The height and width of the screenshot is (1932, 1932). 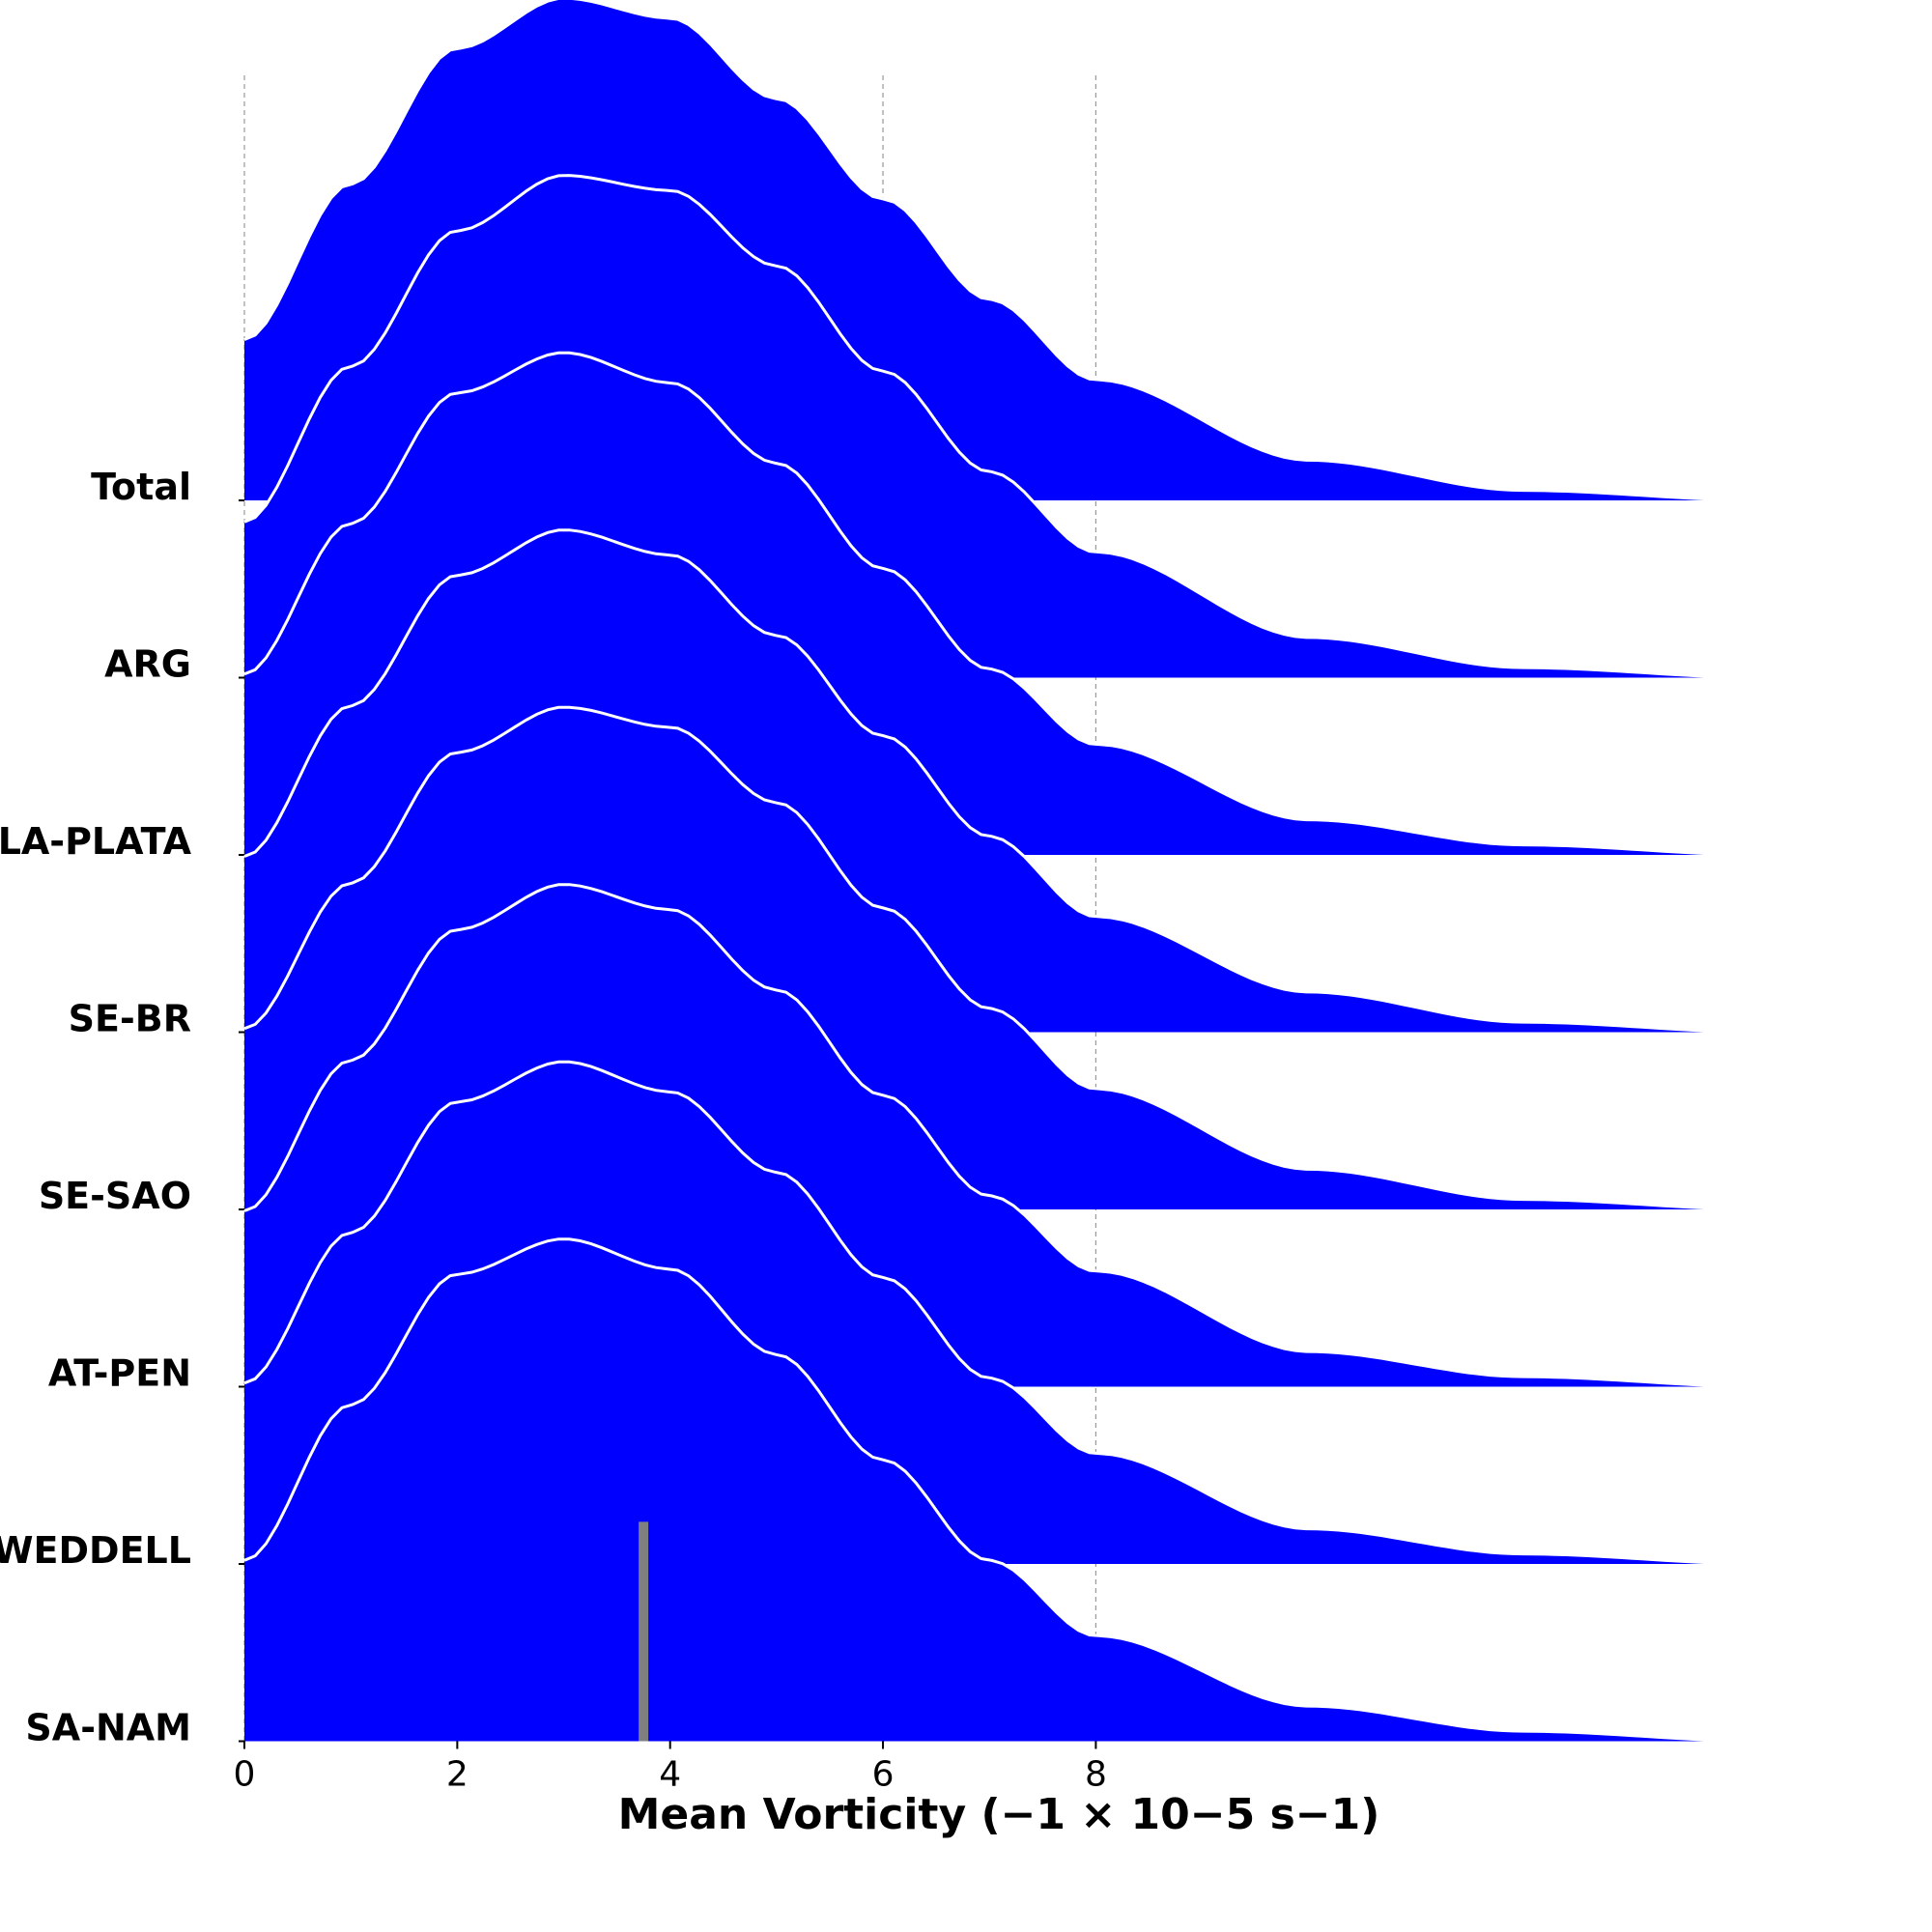 What do you see at coordinates (141, 487) in the screenshot?
I see `category-label-Total: Total` at bounding box center [141, 487].